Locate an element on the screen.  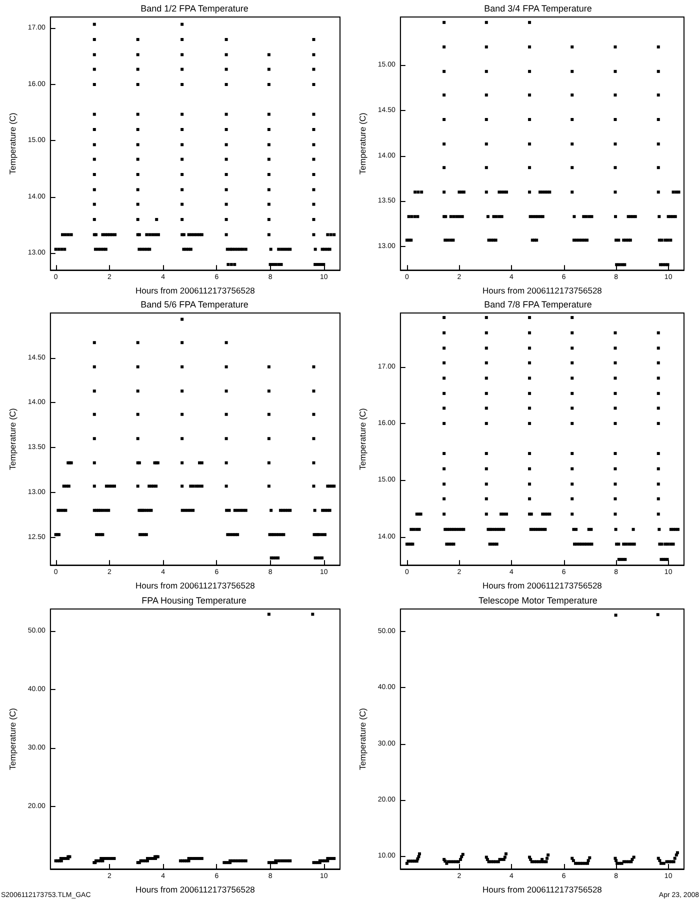
chart-title: Band 3/4 FPA Temperature is located at coordinates (538, 9).